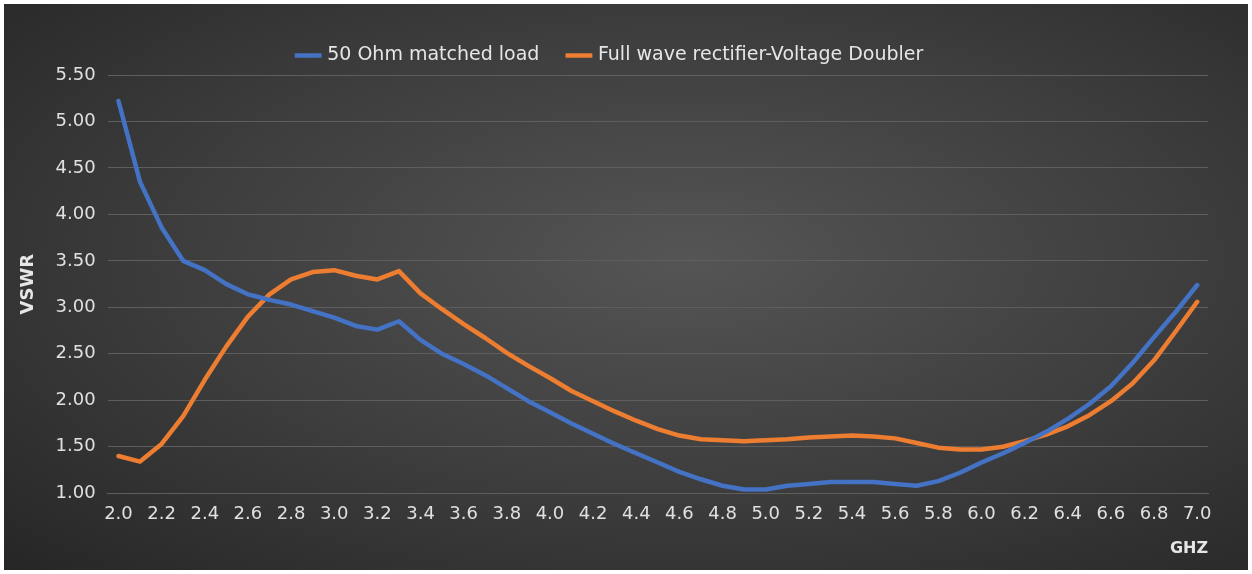  Describe the element at coordinates (75, 259) in the screenshot. I see `y-tick-label: 3.50` at that location.